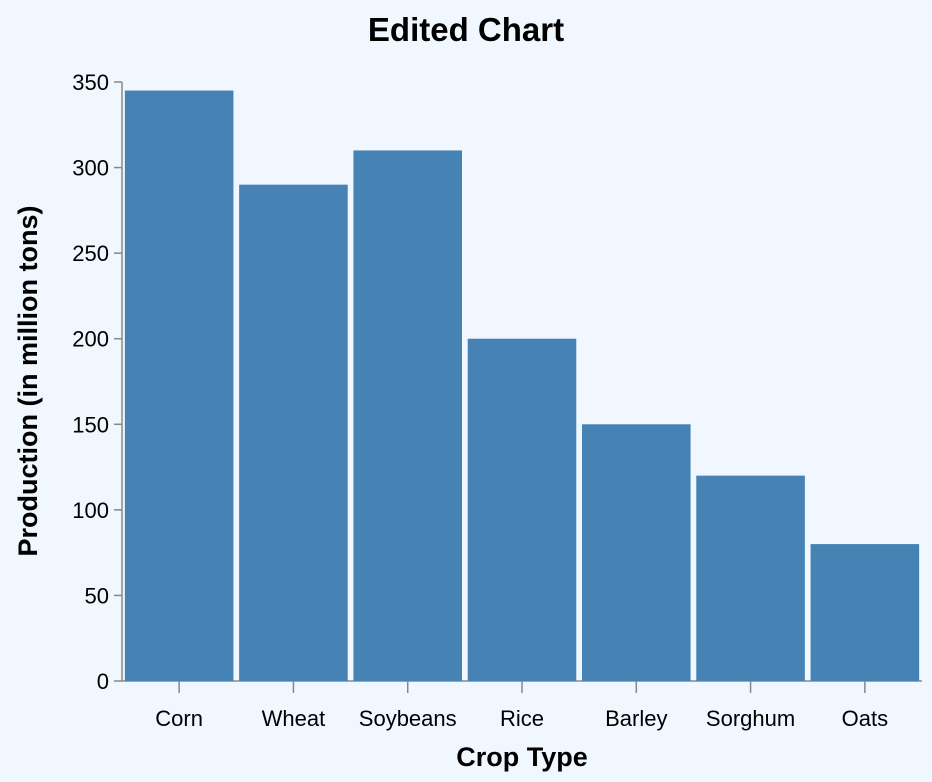 This screenshot has height=782, width=932. Describe the element at coordinates (90, 510) in the screenshot. I see `y-tick-label: 100` at that location.